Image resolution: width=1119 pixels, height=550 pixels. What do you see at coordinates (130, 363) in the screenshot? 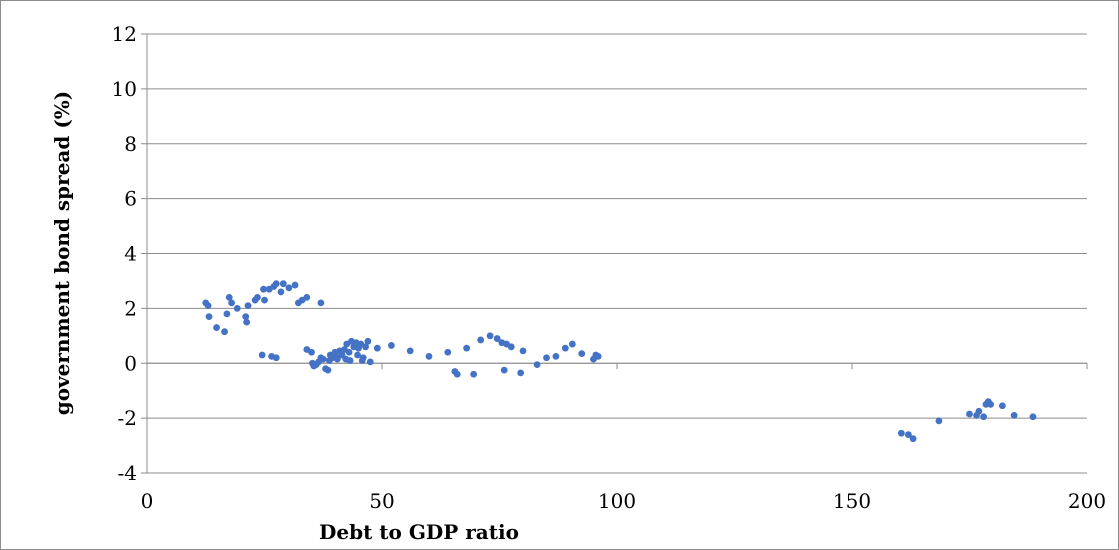
I see `y-tick-label: 0` at bounding box center [130, 363].